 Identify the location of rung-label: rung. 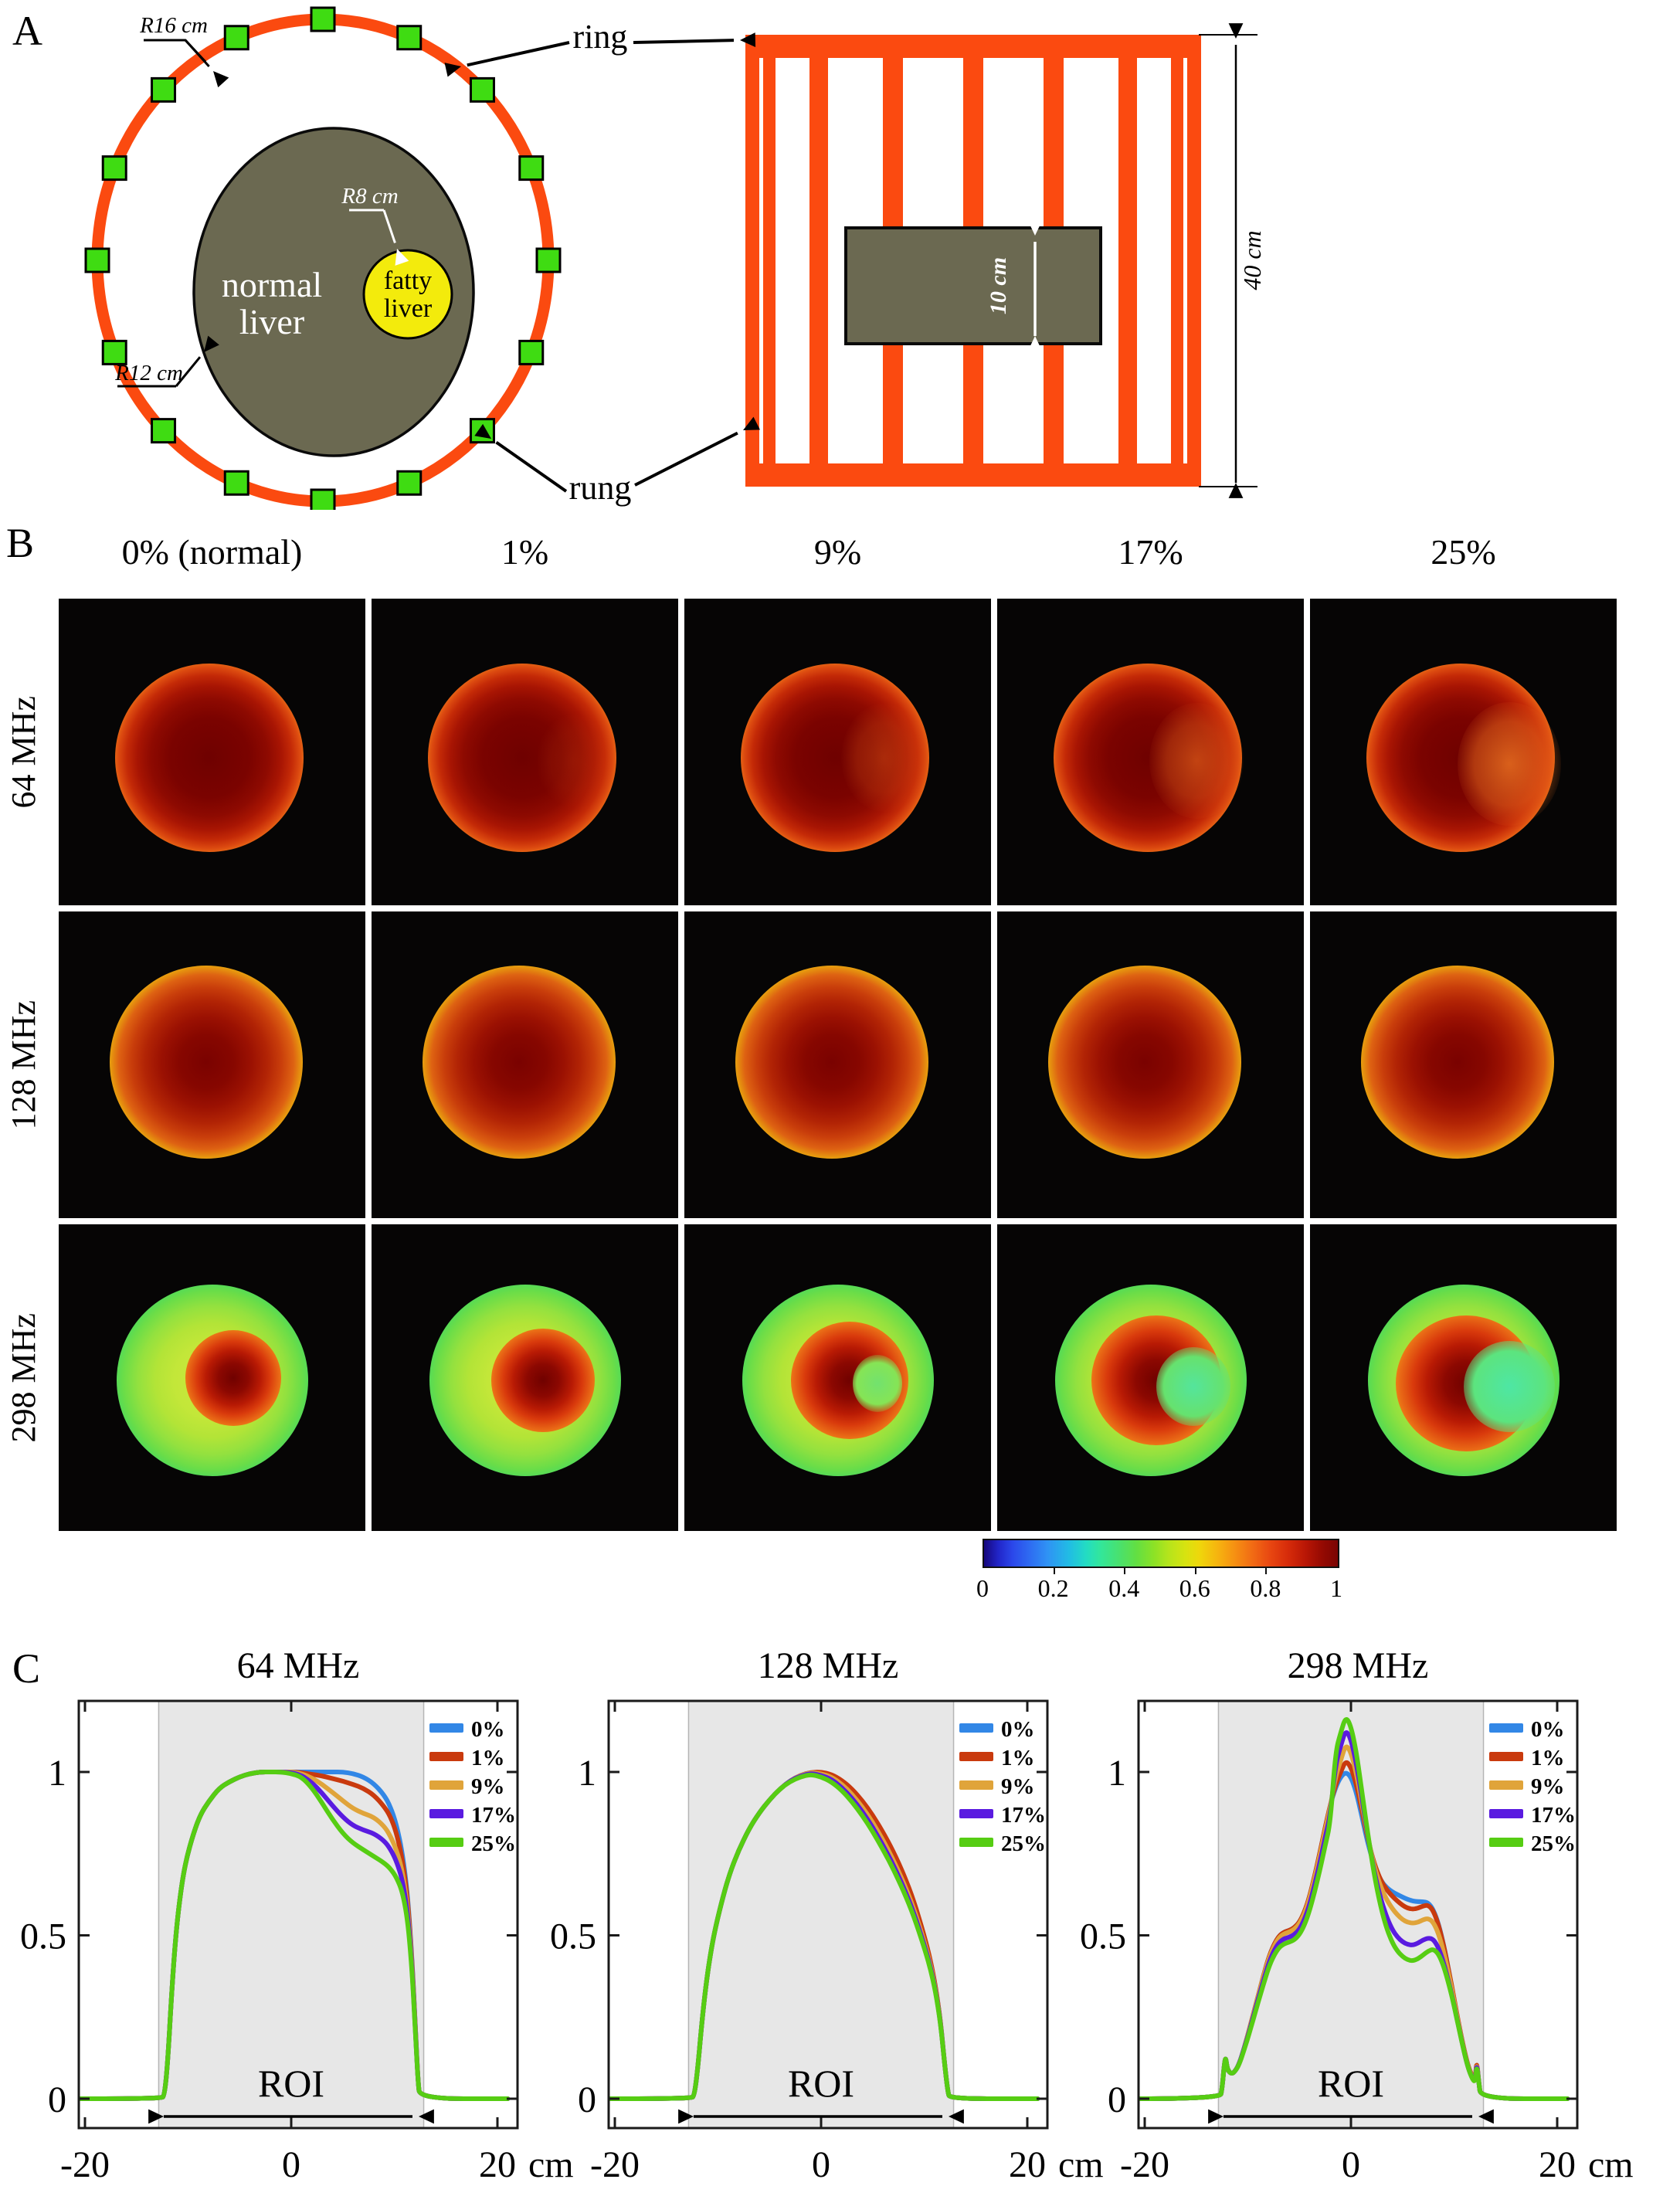
(600, 488).